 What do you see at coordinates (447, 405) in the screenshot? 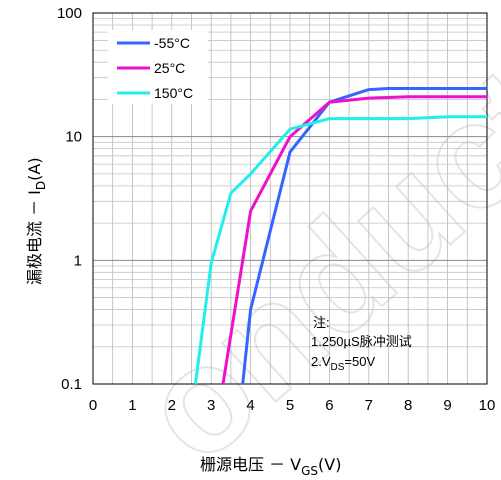
I see `x-tick-label: 9` at bounding box center [447, 405].